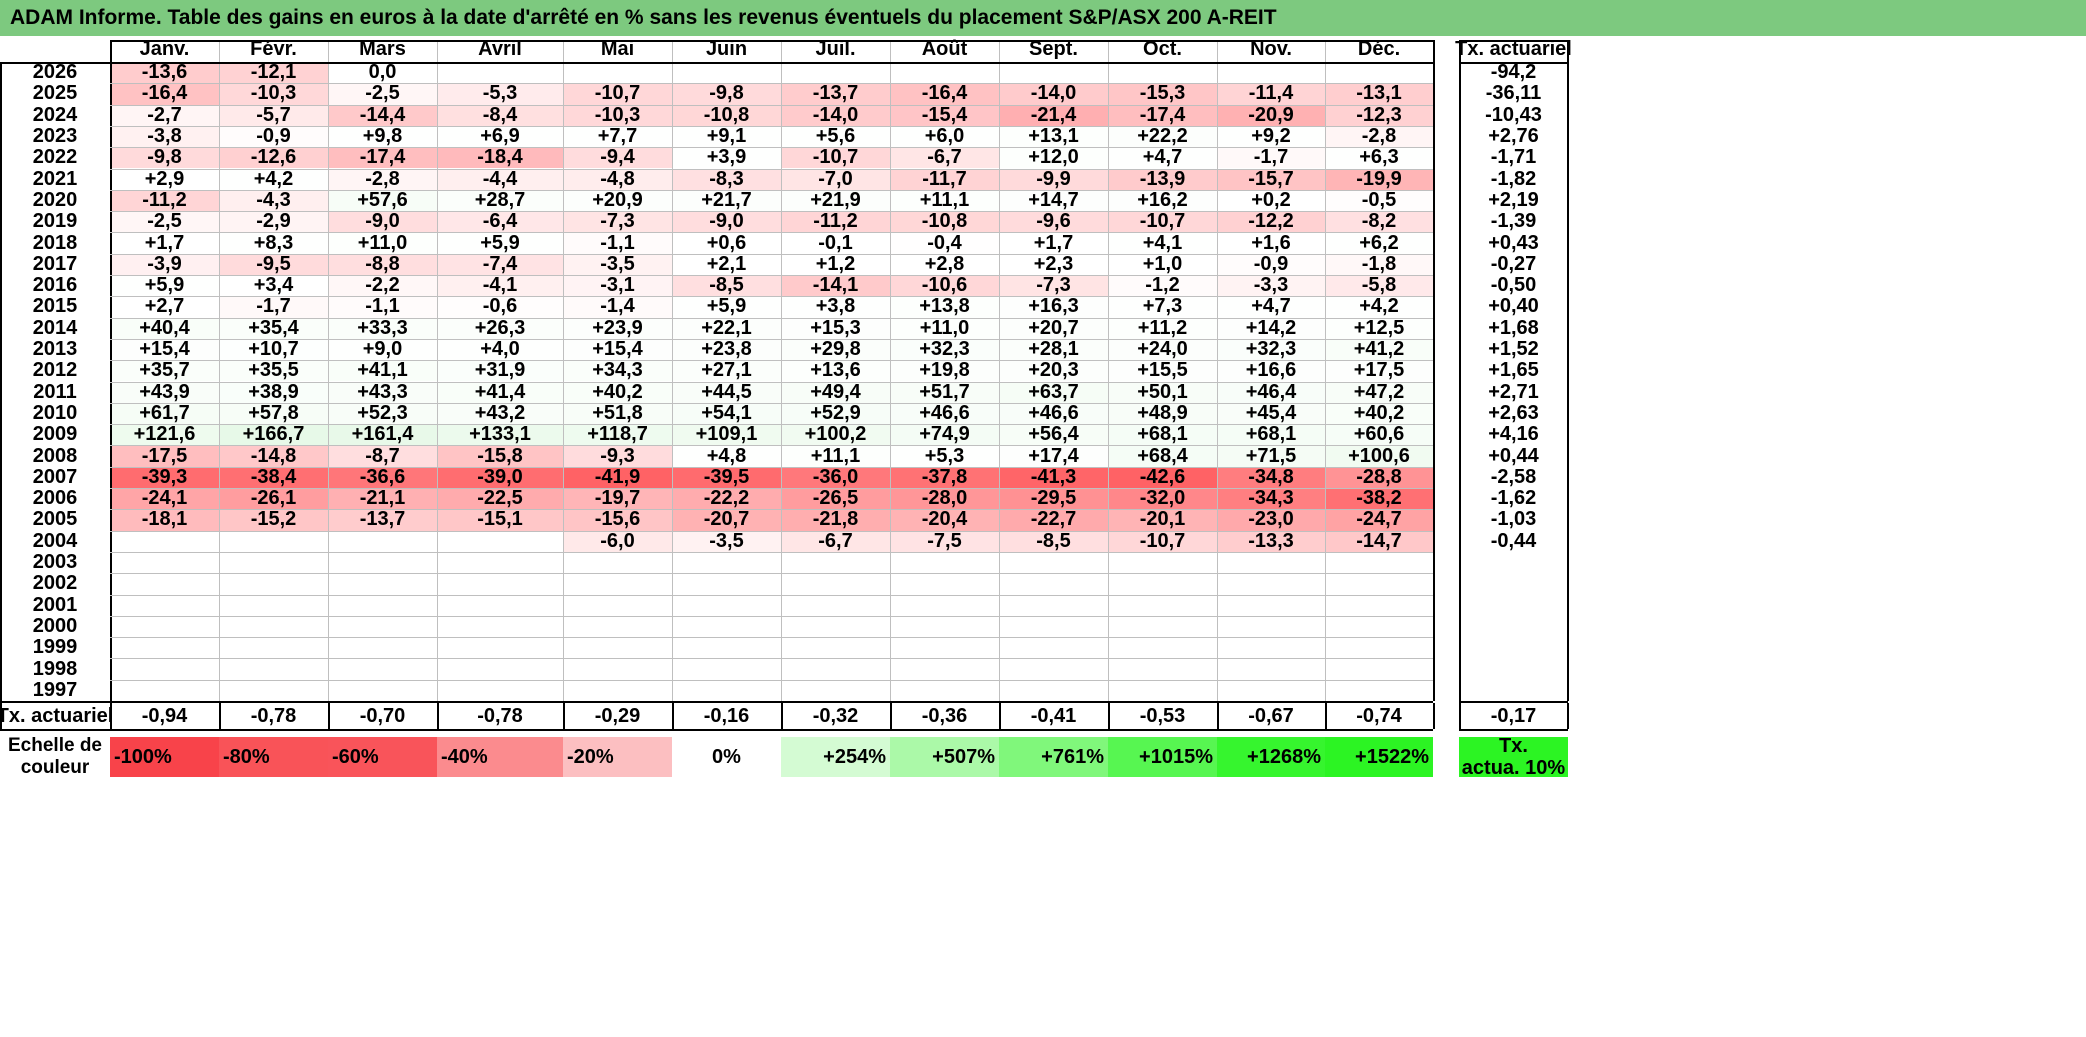 The height and width of the screenshot is (1037, 2086). What do you see at coordinates (1379, 157) in the screenshot?
I see `table-cell: +6,3` at bounding box center [1379, 157].